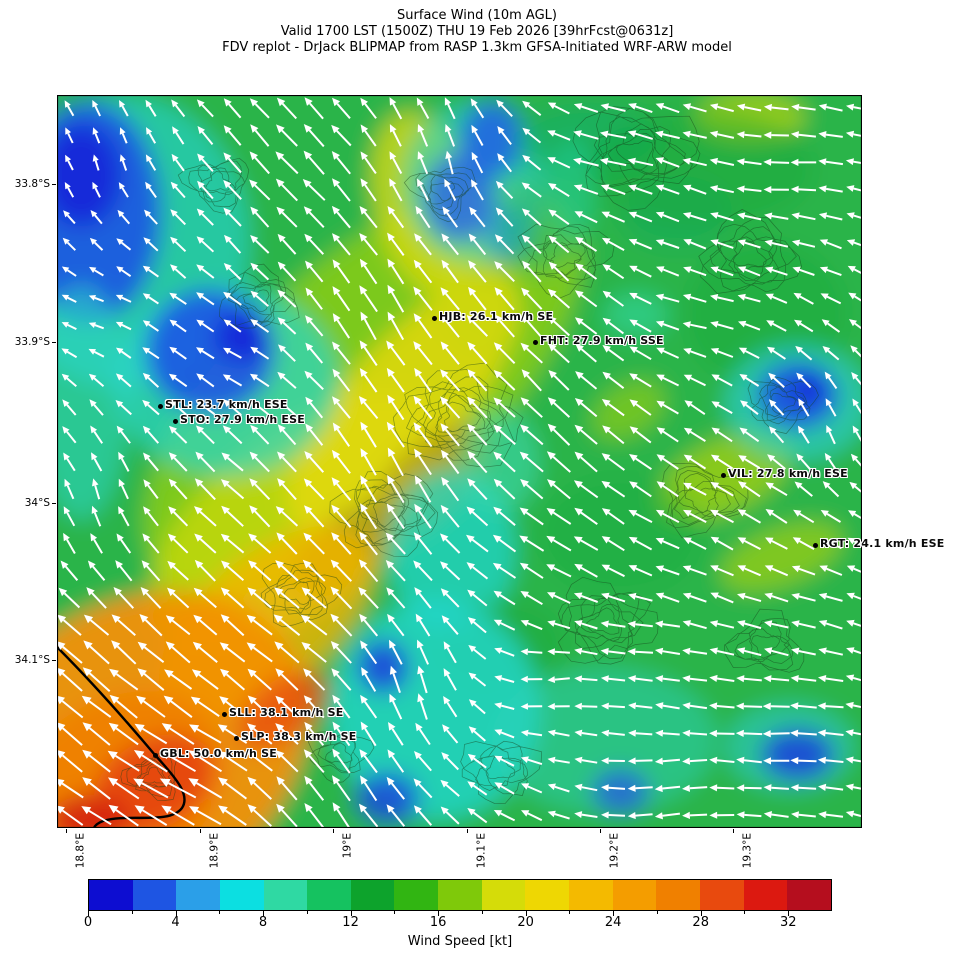  What do you see at coordinates (32, 342) in the screenshot?
I see `y-axis-tick-label: 33.9°S` at bounding box center [32, 342].